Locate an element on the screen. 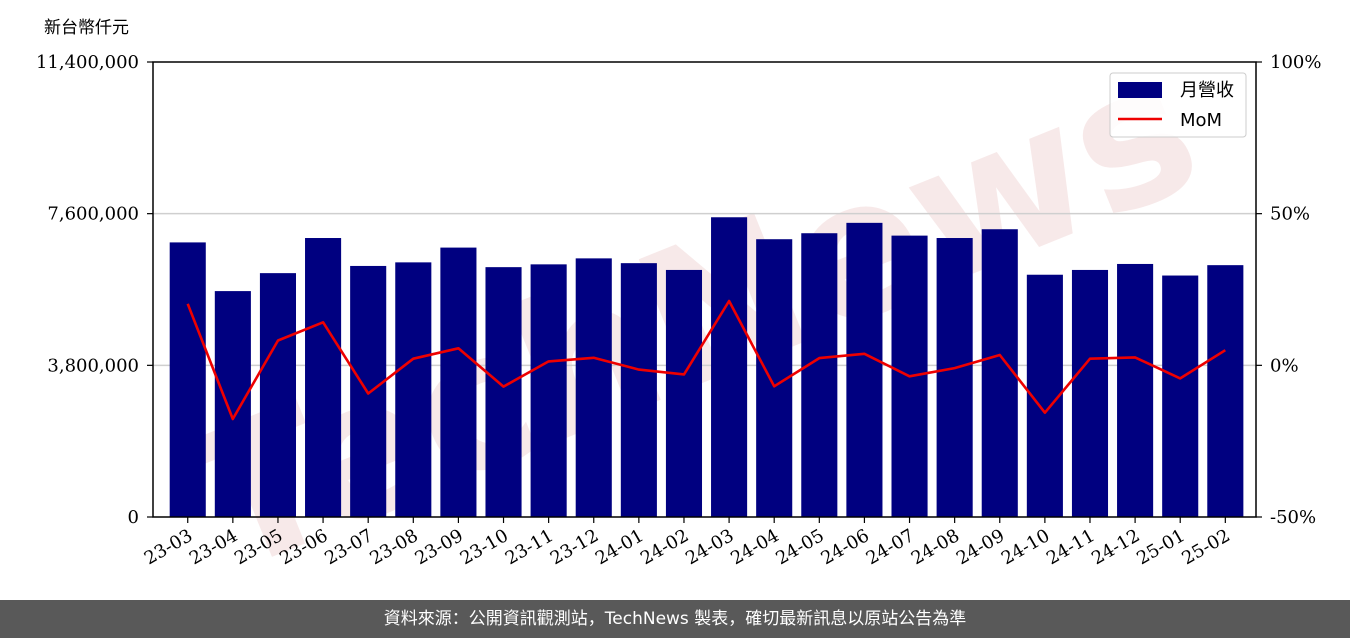 The height and width of the screenshot is (638, 1350). mom-line is located at coordinates (706, 360).